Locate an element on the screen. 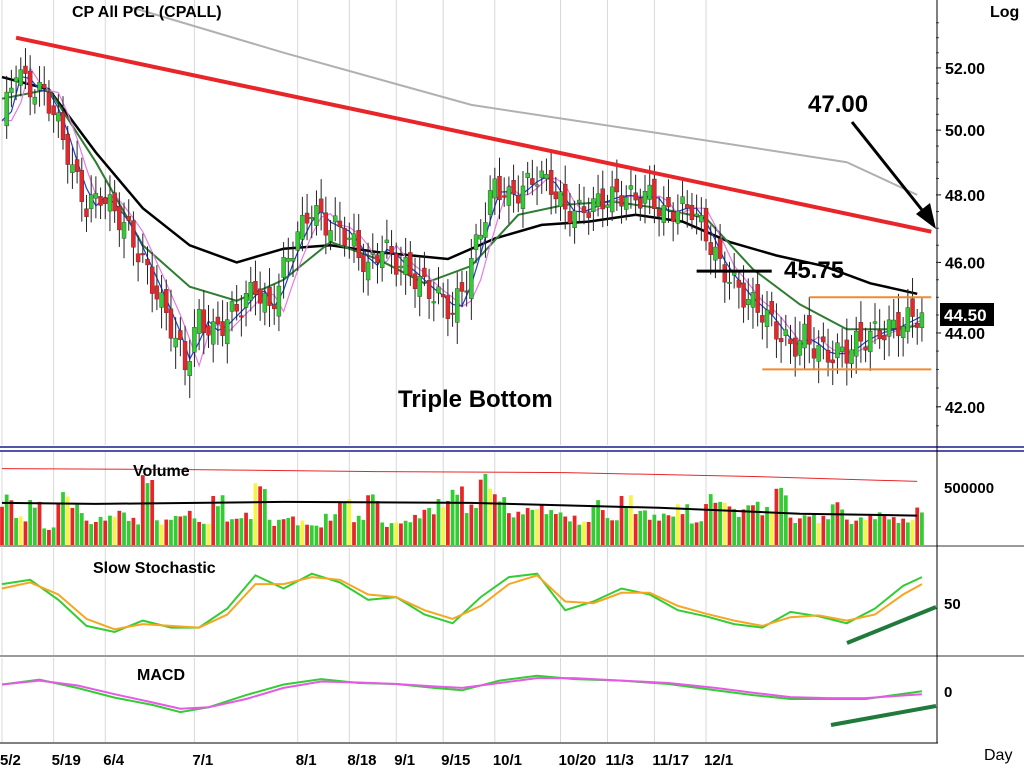 The height and width of the screenshot is (768, 1024). stochastic-line is located at coordinates (462, 602).